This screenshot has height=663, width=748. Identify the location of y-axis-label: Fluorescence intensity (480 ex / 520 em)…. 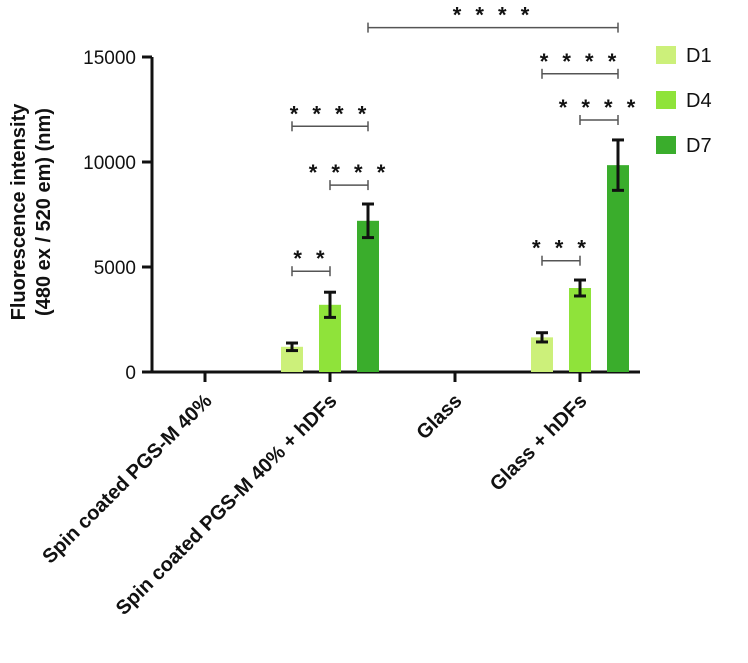
(31, 212).